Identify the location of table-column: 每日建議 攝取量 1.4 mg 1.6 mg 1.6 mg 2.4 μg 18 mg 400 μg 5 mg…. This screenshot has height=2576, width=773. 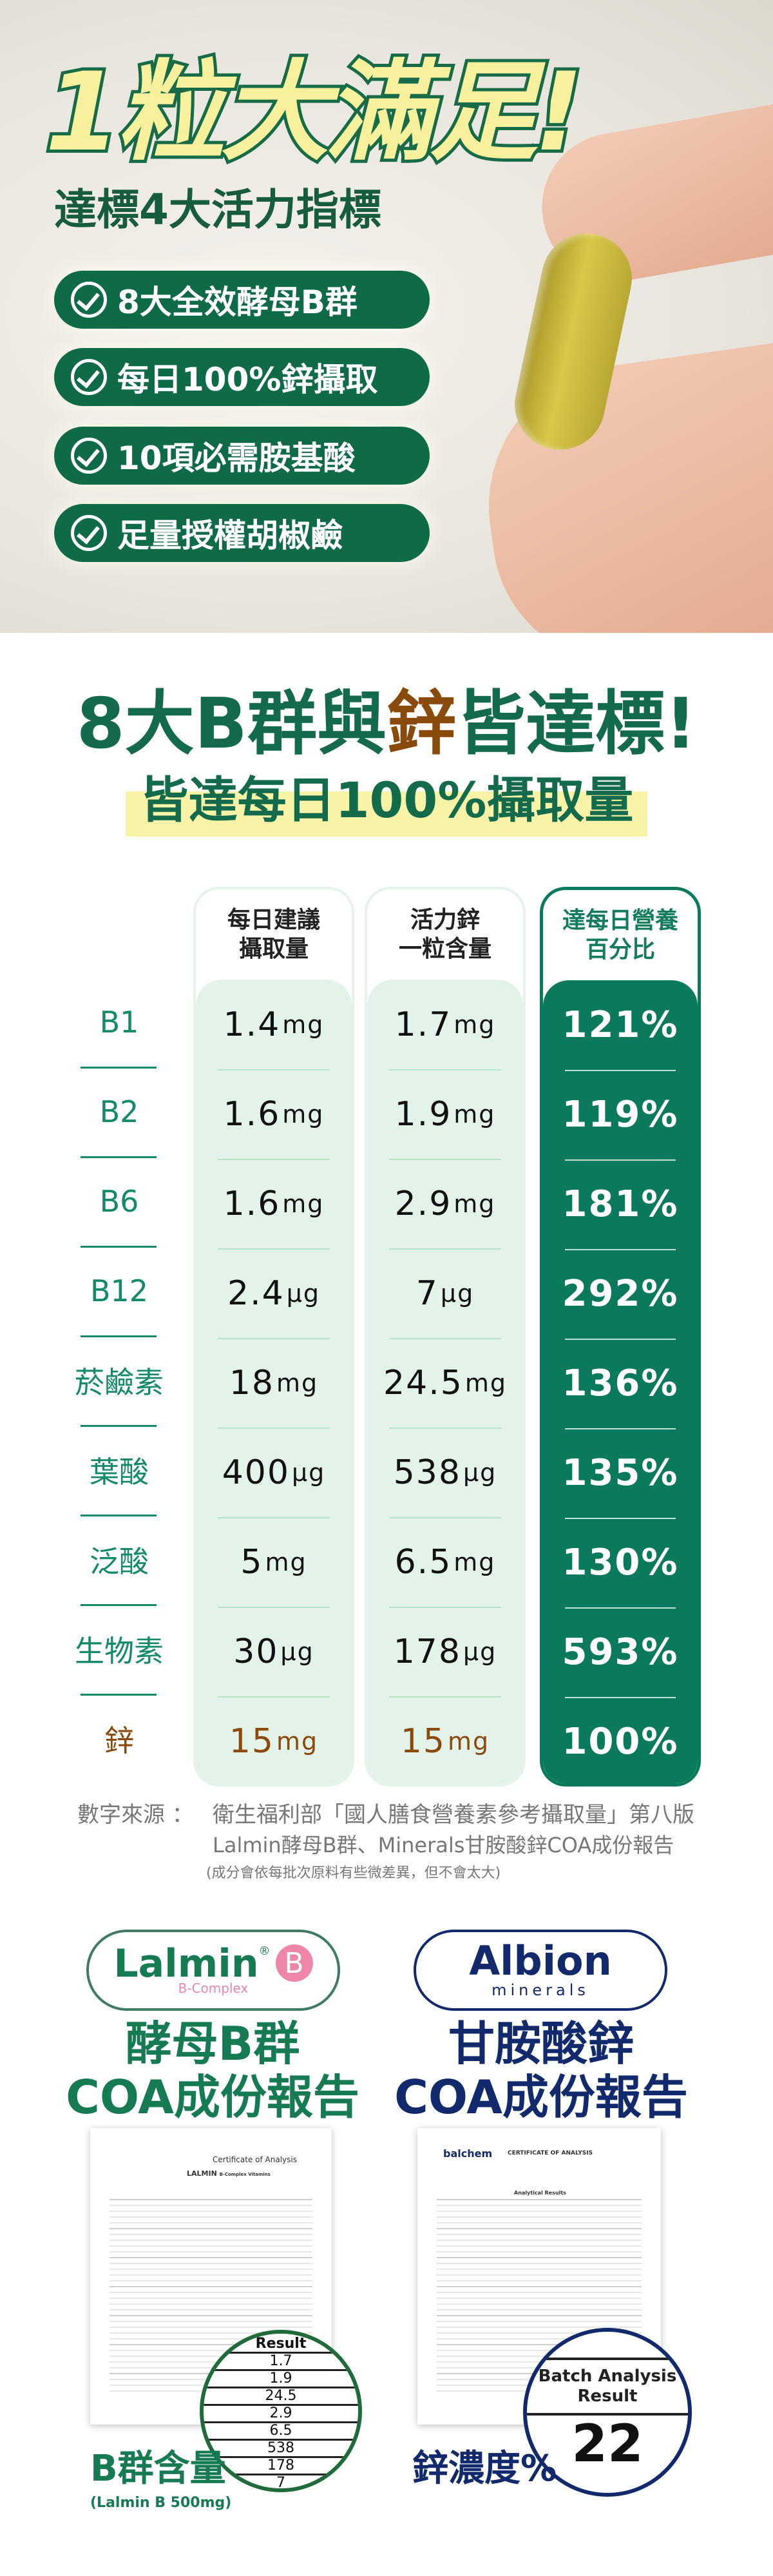
(273, 1337).